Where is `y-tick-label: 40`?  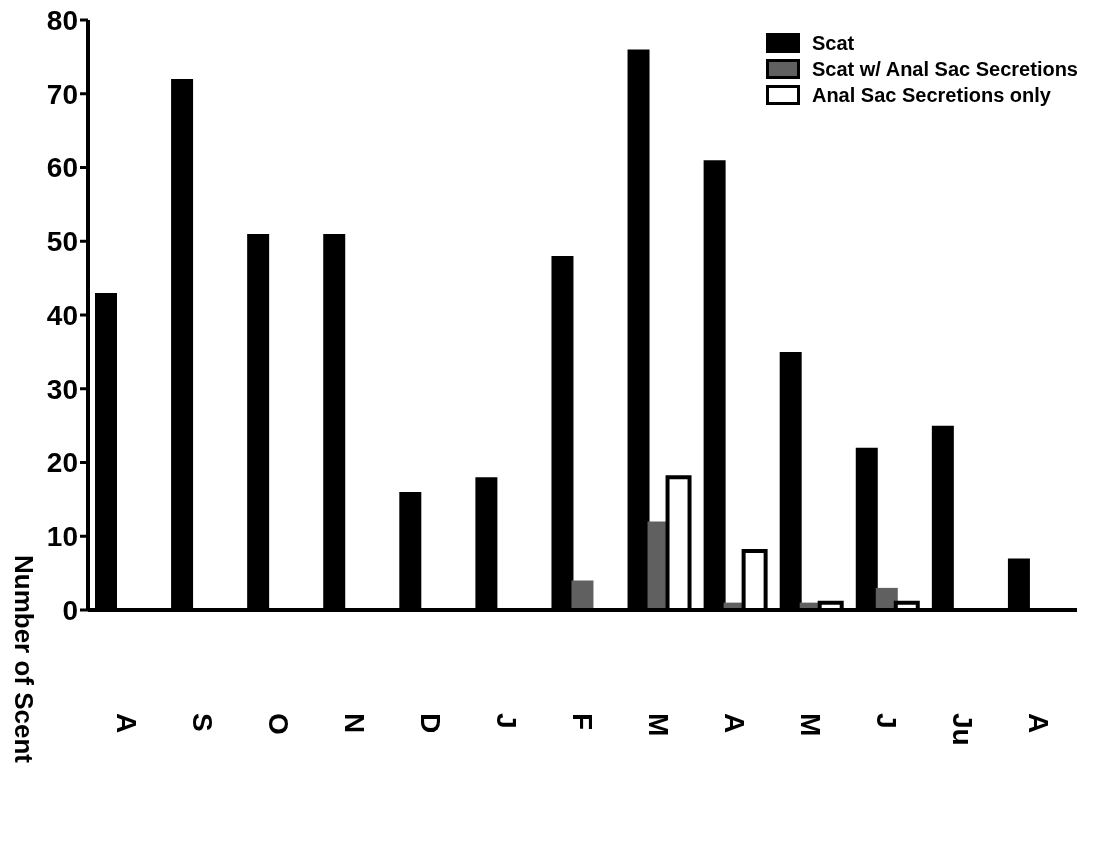 y-tick-label: 40 is located at coordinates (62, 315).